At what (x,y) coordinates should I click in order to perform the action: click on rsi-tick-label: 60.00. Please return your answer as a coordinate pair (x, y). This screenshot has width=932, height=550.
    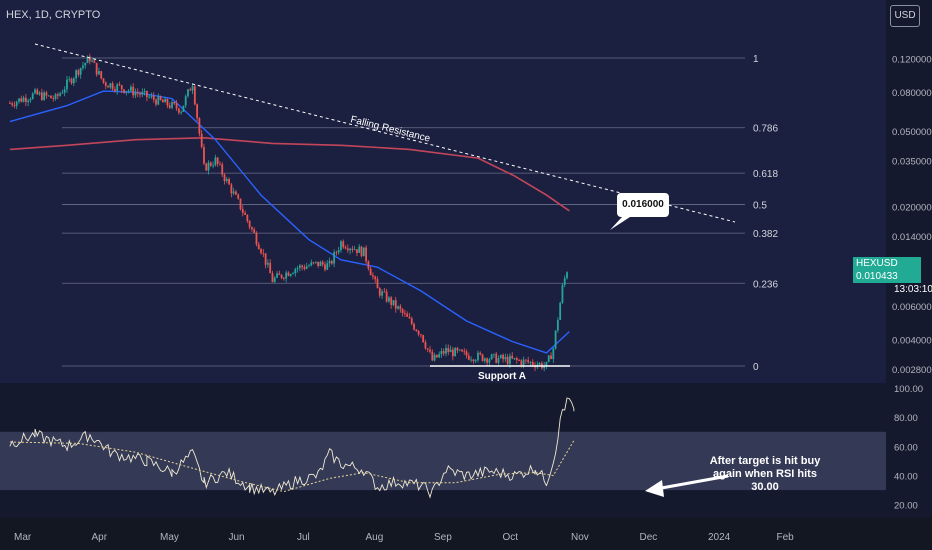
    Looking at the image, I should click on (906, 447).